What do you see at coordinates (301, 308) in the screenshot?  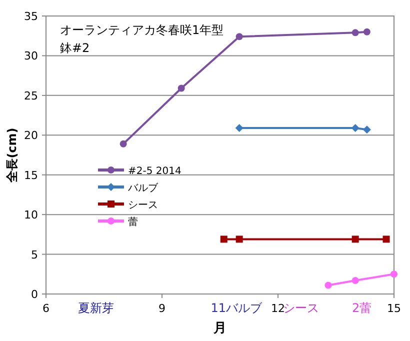 I see `text: シース` at bounding box center [301, 308].